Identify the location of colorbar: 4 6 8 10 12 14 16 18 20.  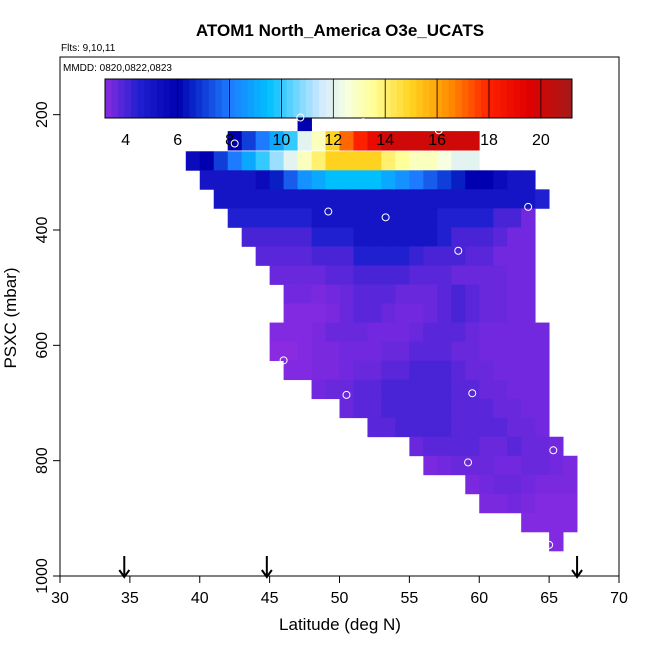
(338, 113).